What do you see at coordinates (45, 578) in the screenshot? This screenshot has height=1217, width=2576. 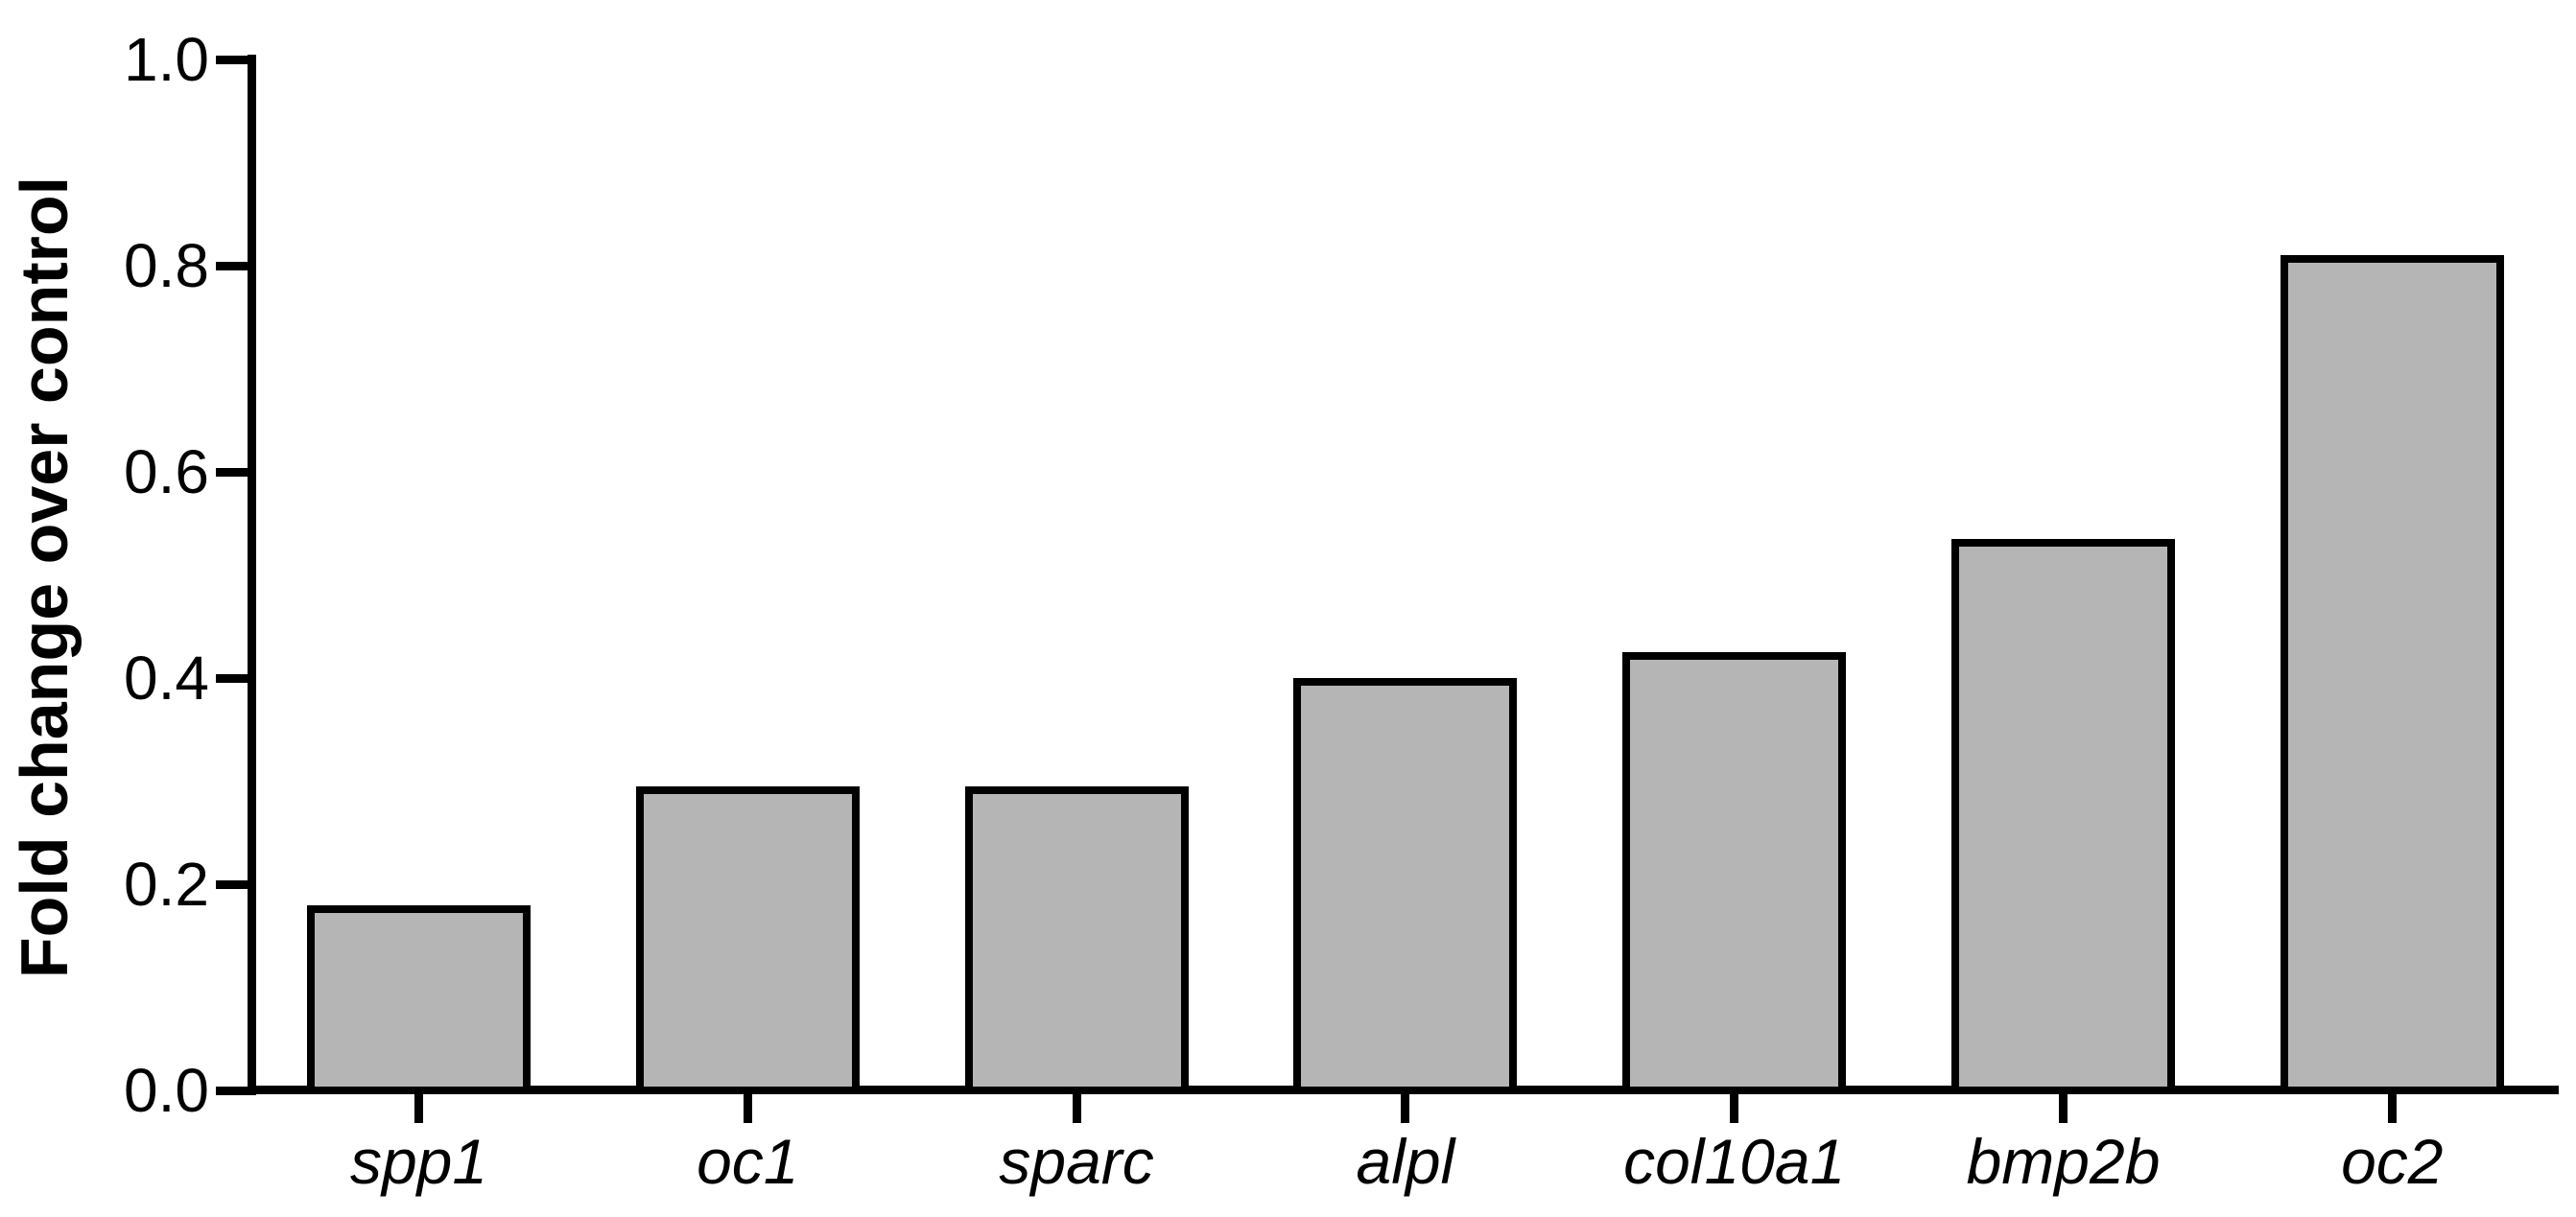 I see `y-axis-title: Fold change over control` at bounding box center [45, 578].